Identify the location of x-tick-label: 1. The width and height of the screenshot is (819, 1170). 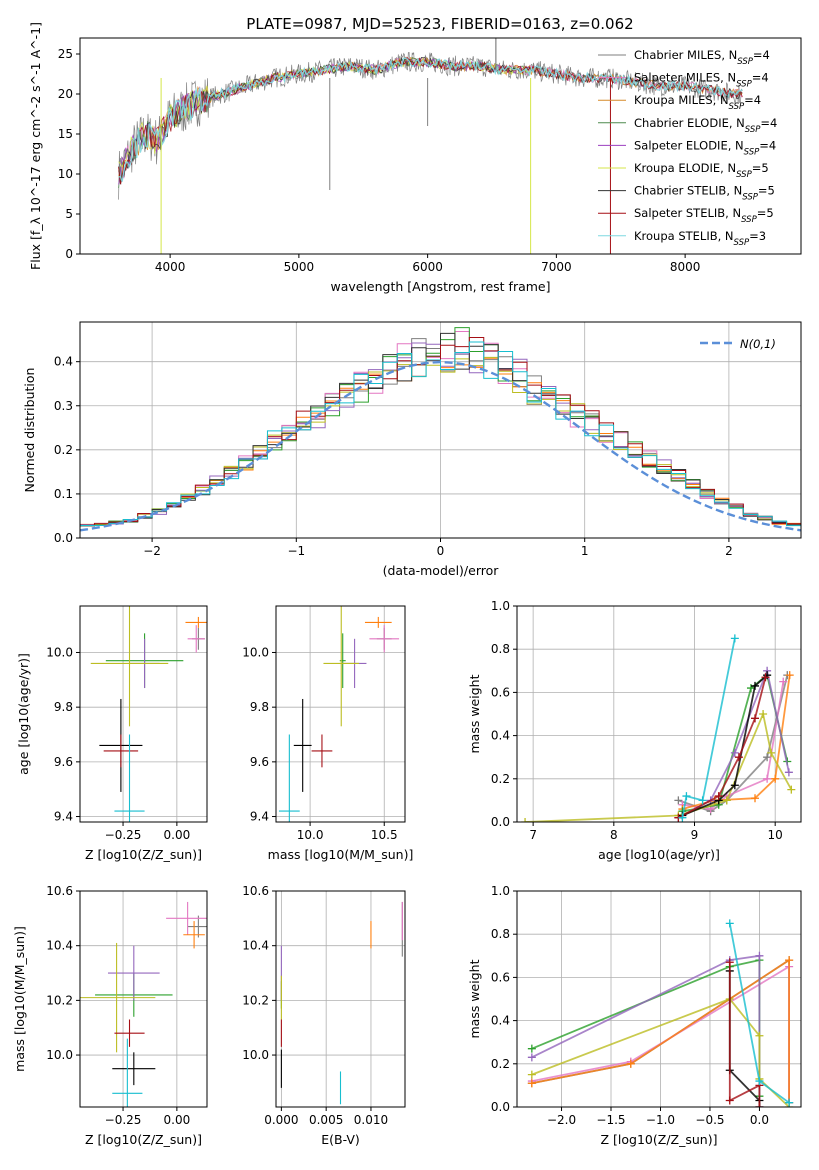
(585, 551).